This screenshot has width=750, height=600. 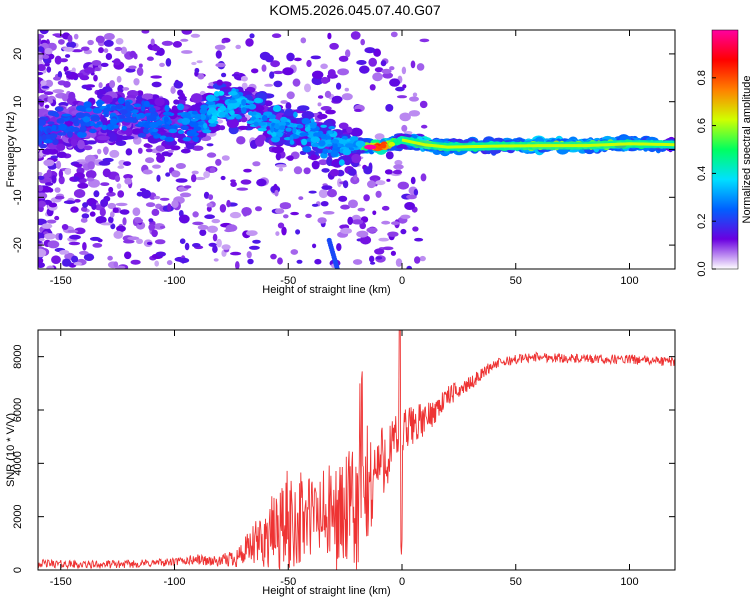 What do you see at coordinates (725, 149) in the screenshot?
I see `colorbar` at bounding box center [725, 149].